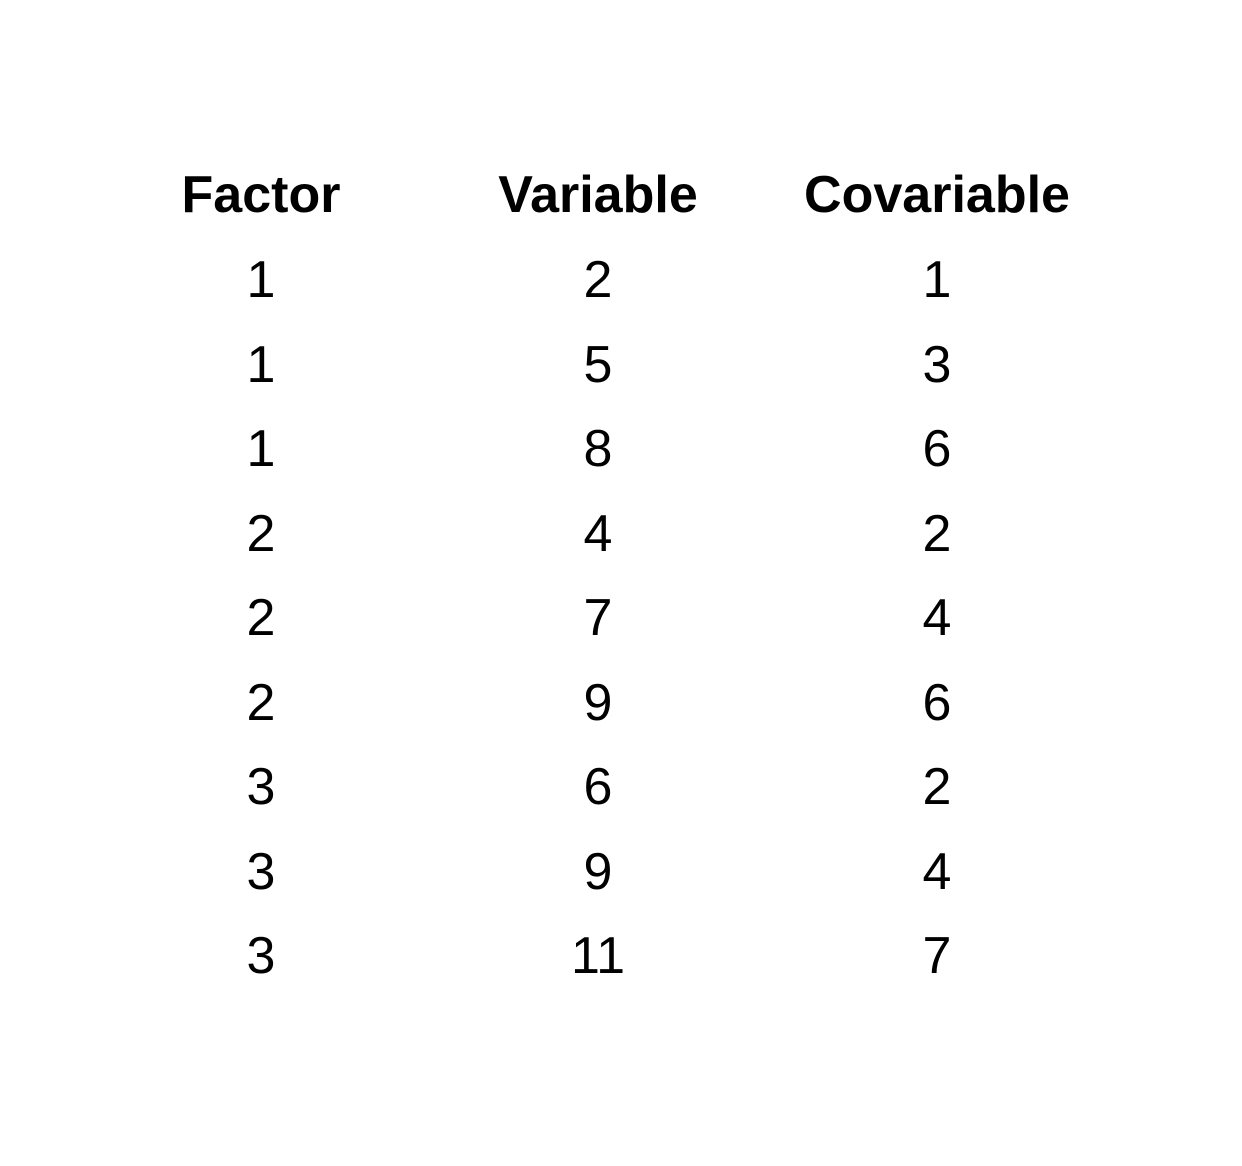  Describe the element at coordinates (937, 280) in the screenshot. I see `cell-covariable: 1` at that location.